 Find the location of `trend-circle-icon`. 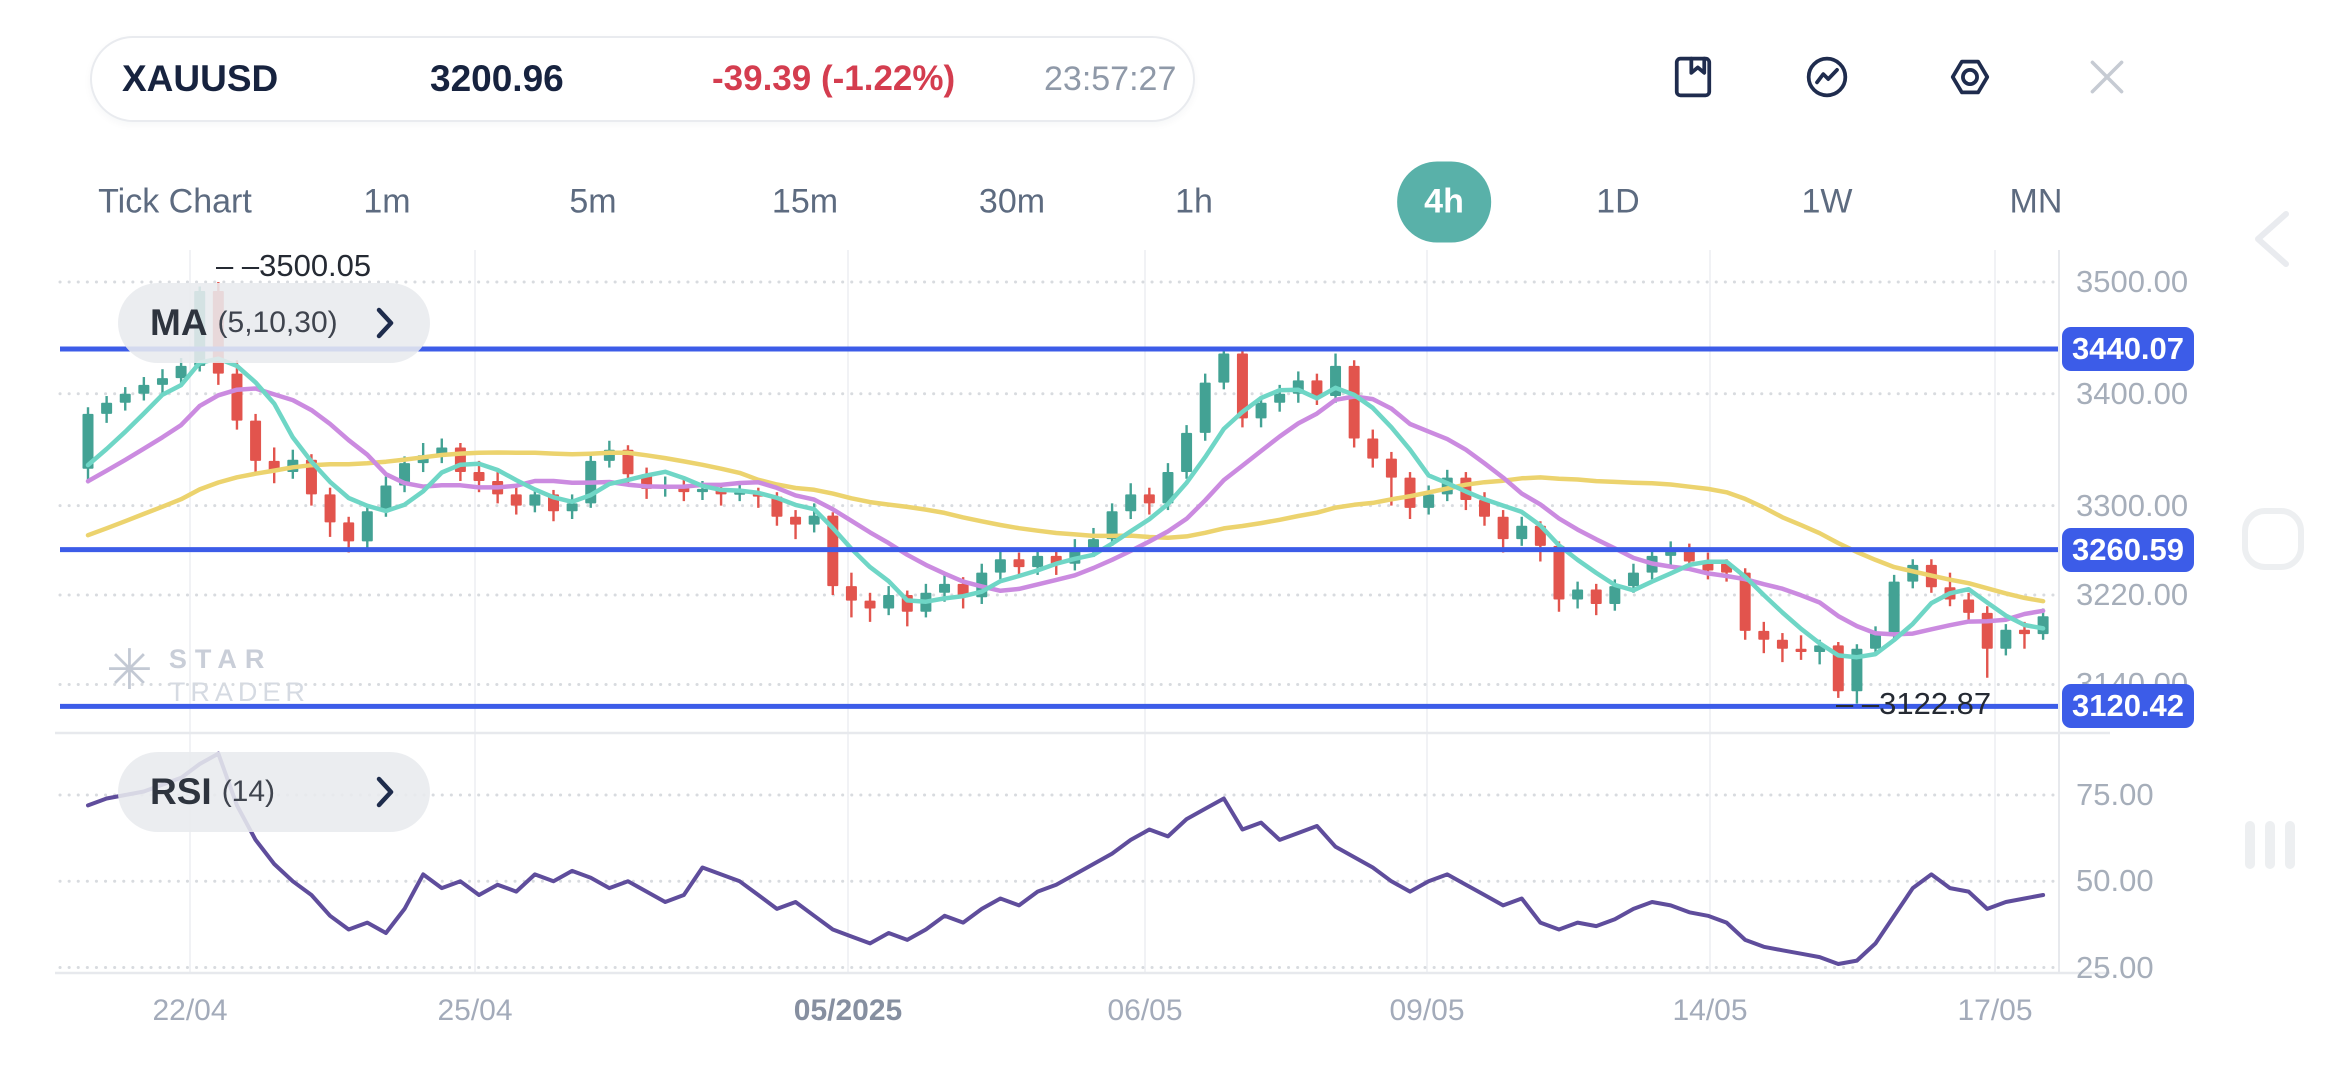

trend-circle-icon is located at coordinates (1827, 77).